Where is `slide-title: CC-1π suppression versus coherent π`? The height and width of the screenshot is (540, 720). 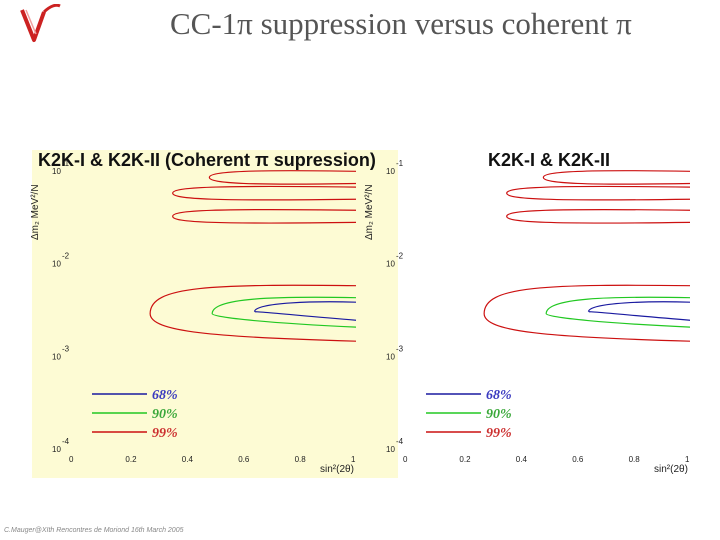
slide-title: CC-1π suppression versus coherent π is located at coordinates (401, 23).